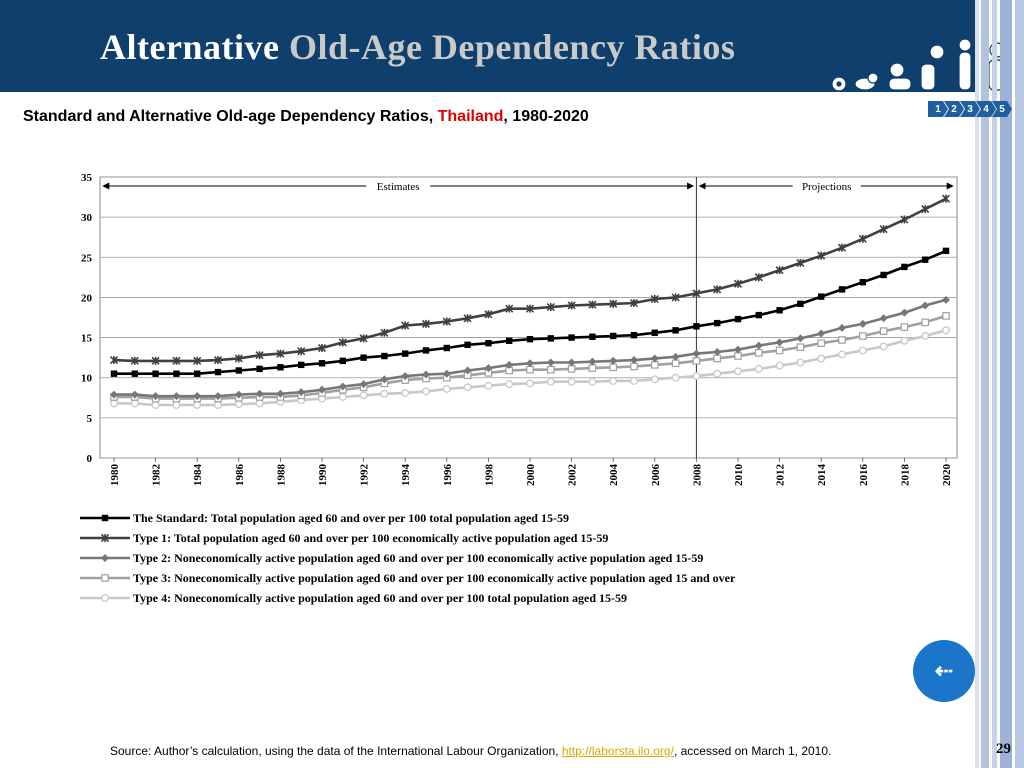  What do you see at coordinates (944, 671) in the screenshot?
I see `back-button: ⇠` at bounding box center [944, 671].